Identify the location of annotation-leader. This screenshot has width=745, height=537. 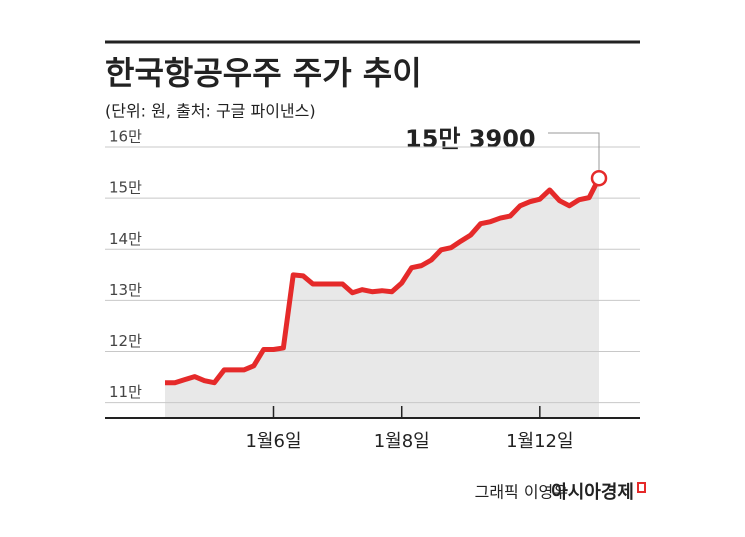
(574, 151).